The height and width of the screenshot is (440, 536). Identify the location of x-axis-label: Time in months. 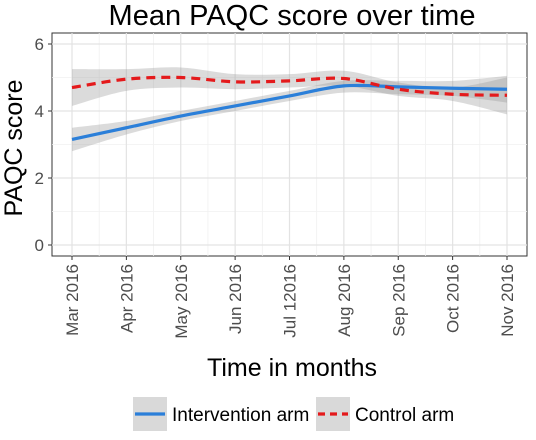
(292, 368).